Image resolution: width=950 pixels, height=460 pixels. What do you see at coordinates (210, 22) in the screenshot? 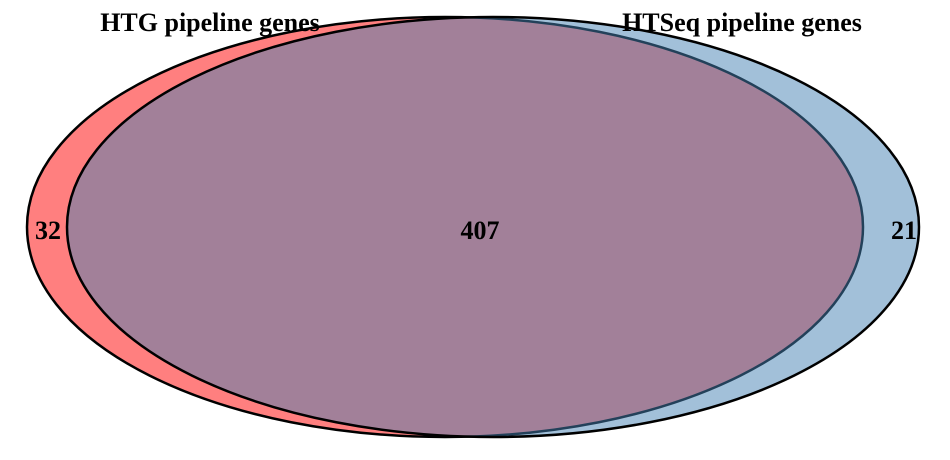
I see `htg-set-title: HTG pipeline genes` at bounding box center [210, 22].